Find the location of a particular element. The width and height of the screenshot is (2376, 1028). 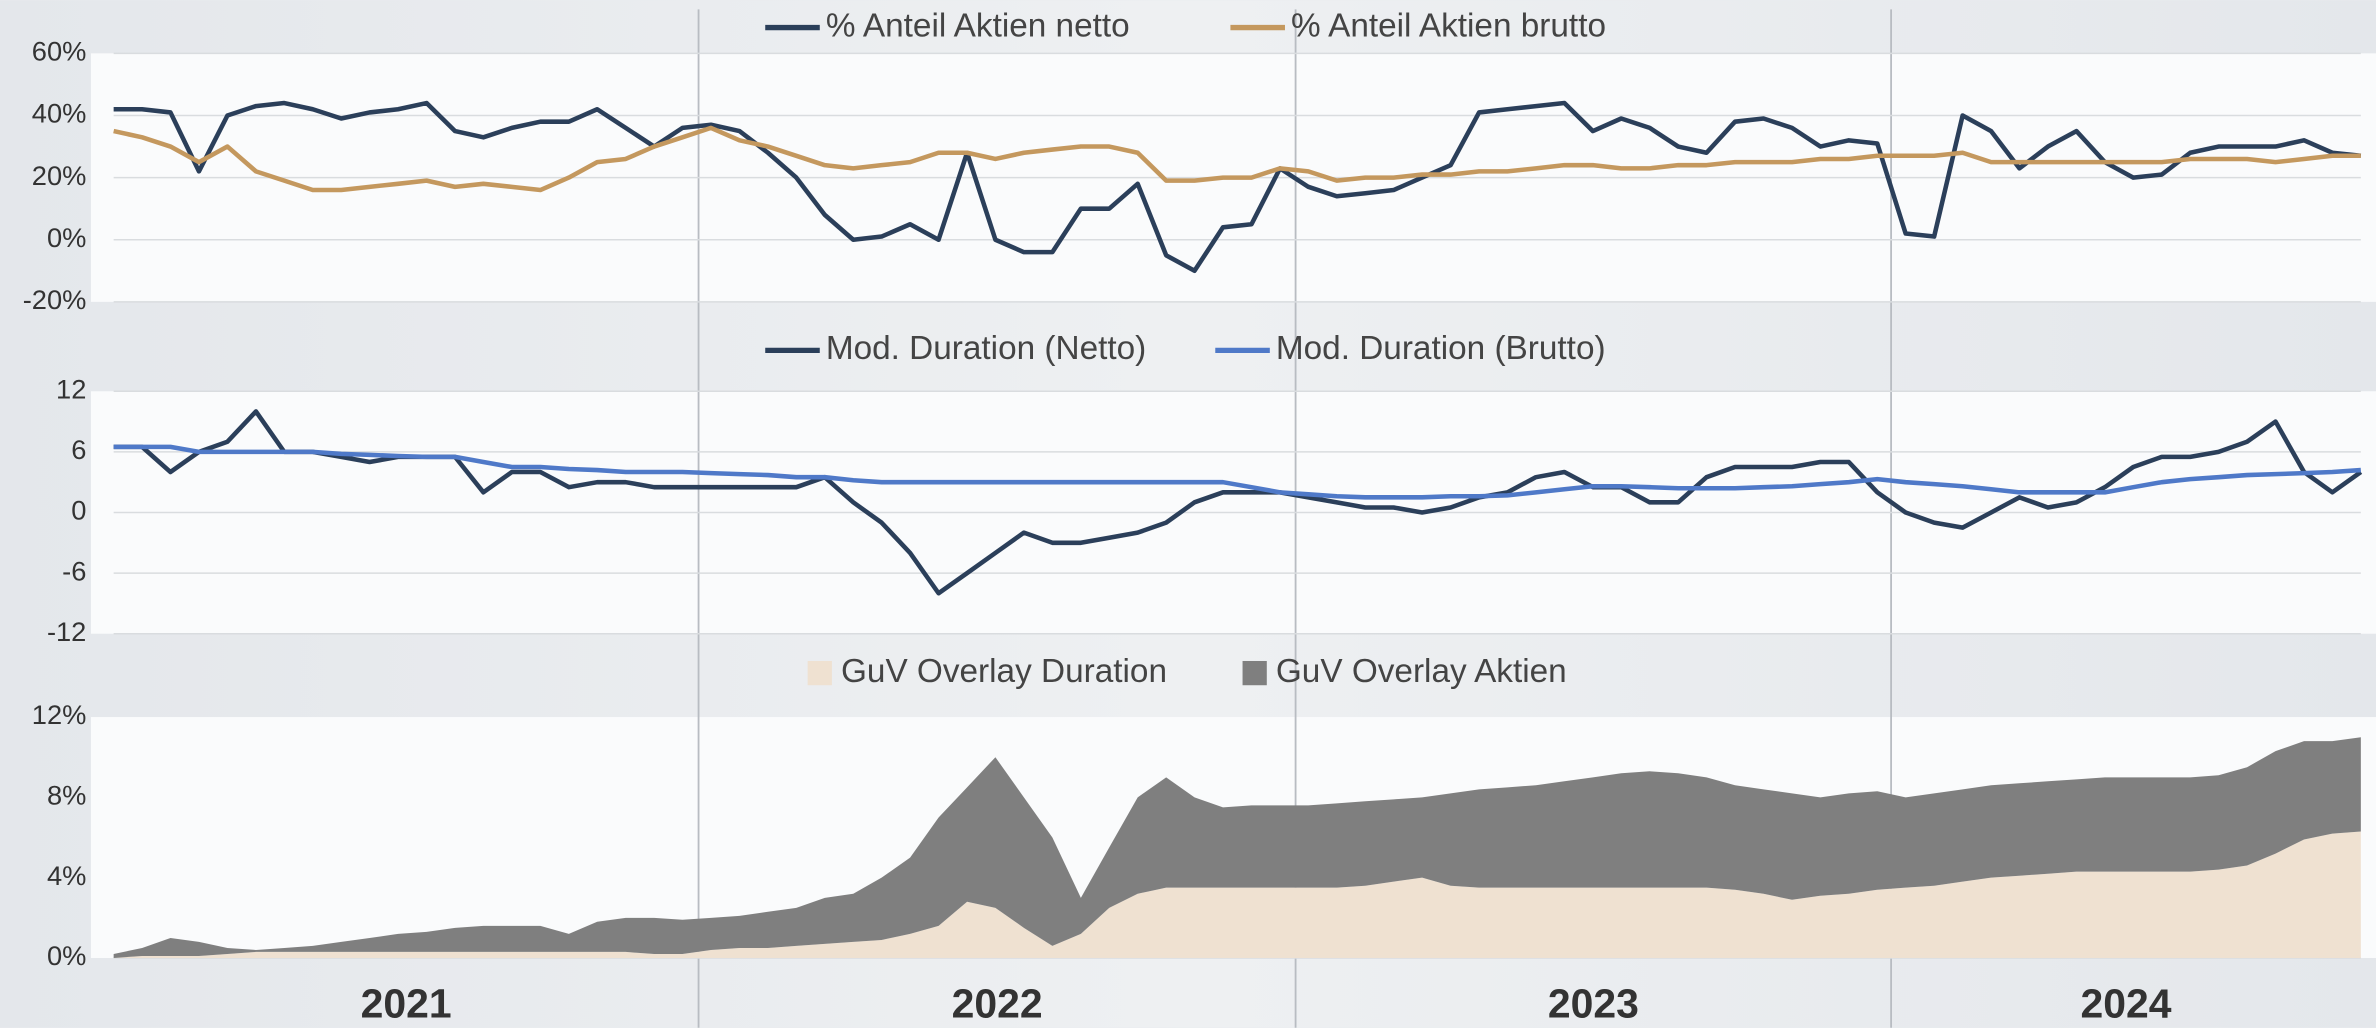

y-tick-label: 6 is located at coordinates (78, 449).